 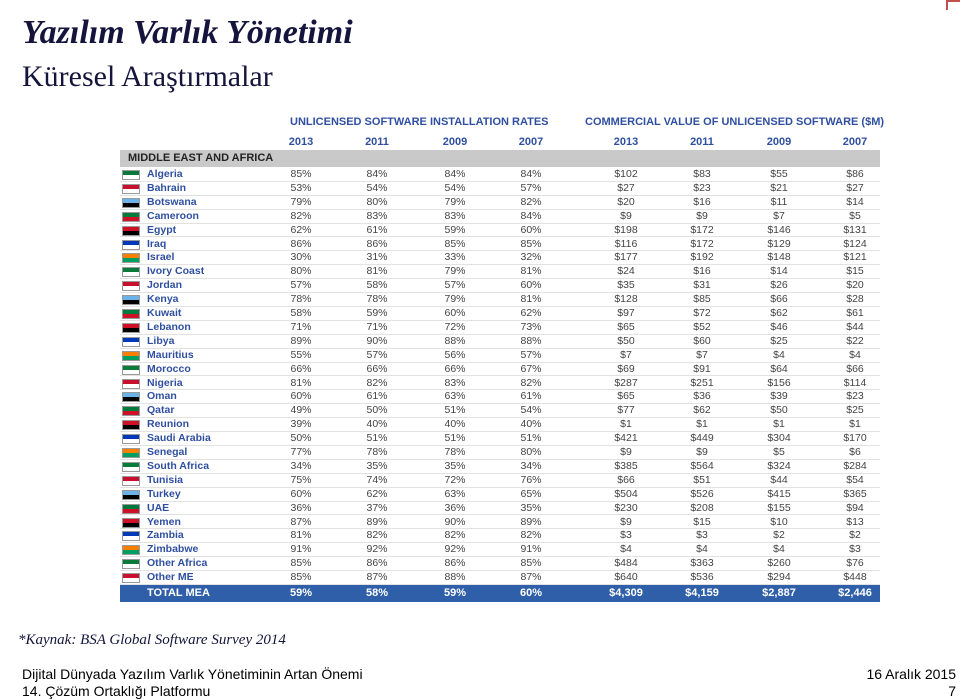 What do you see at coordinates (855, 452) in the screenshot?
I see `cell-value: $6` at bounding box center [855, 452].